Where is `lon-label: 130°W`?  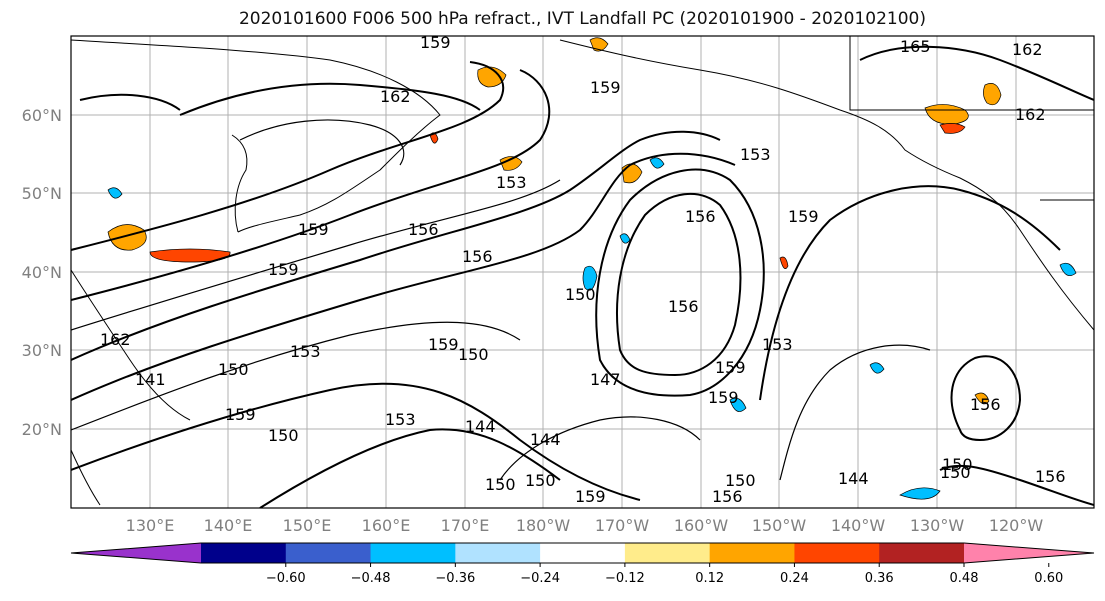 lon-label: 130°W is located at coordinates (937, 525).